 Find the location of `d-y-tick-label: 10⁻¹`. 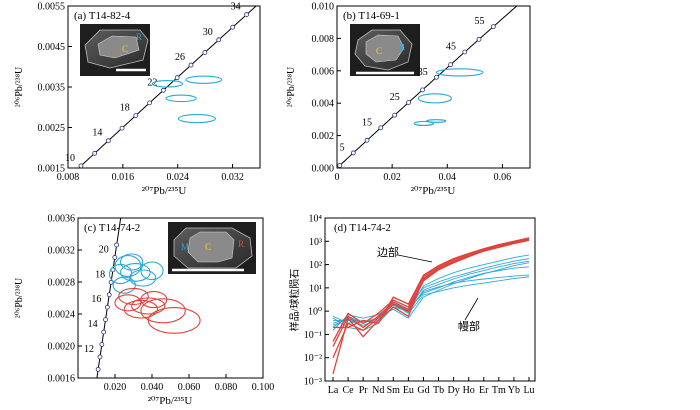

d-y-tick-label: 10⁻¹ is located at coordinates (313, 335).